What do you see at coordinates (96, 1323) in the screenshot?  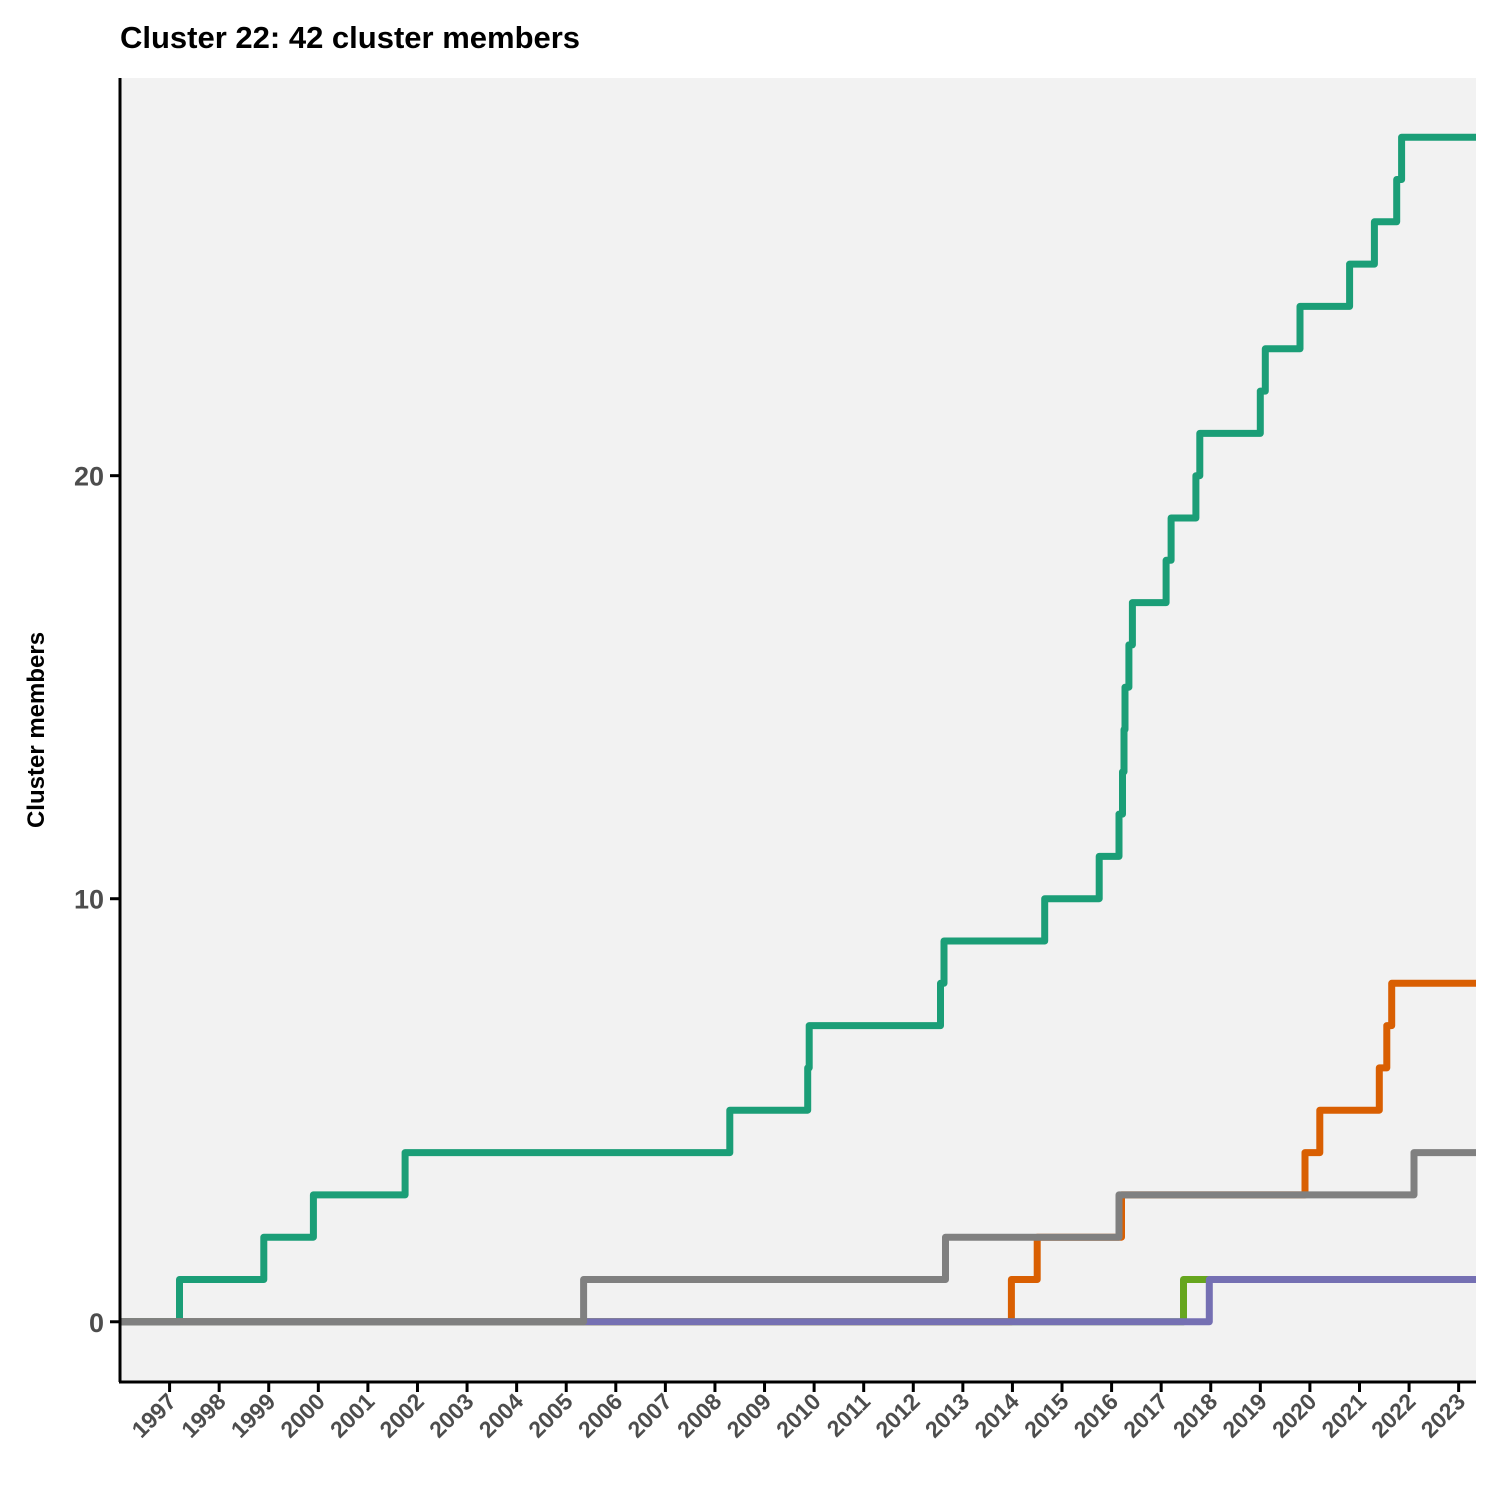 I see `y-tick-label: 0` at bounding box center [96, 1323].